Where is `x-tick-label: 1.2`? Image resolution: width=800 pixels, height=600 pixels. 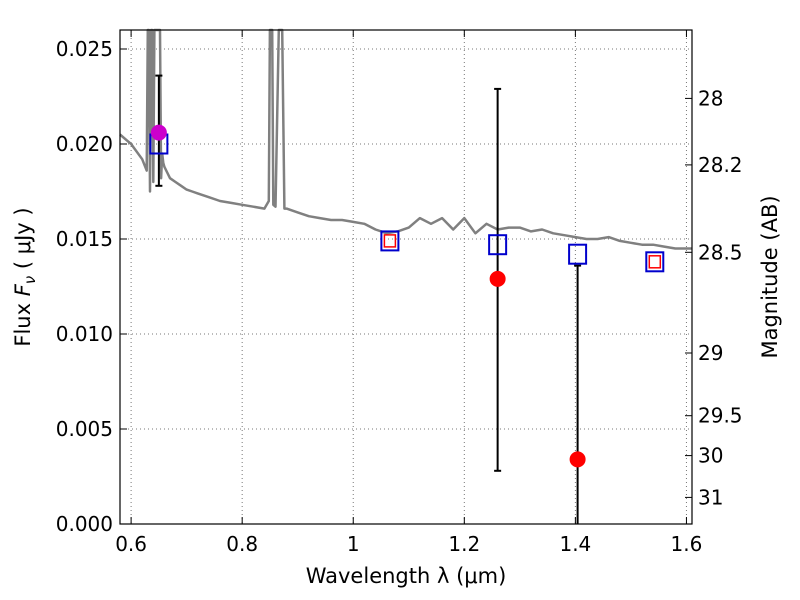
x-tick-label: 1.2 is located at coordinates (464, 544).